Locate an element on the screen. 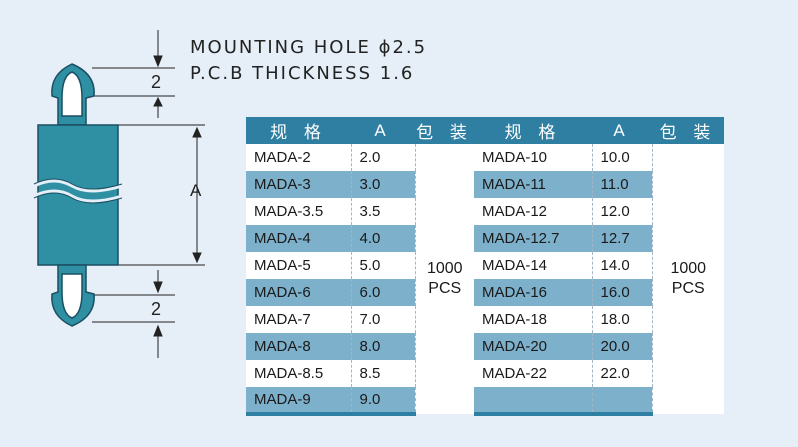  model-cell: MADA-4 is located at coordinates (299, 238).